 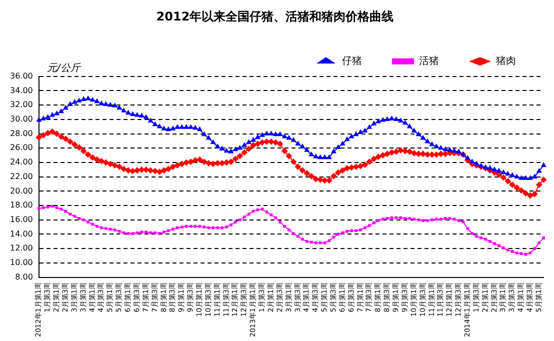 I want to click on y-tick-label: 24.00, so click(x=21, y=162).